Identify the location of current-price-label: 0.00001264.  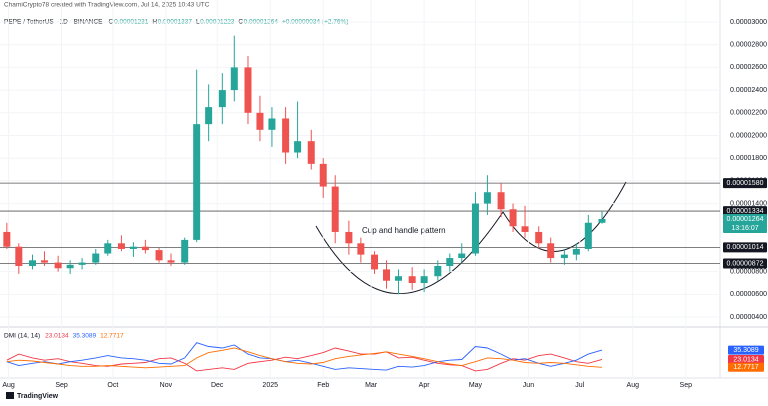
(745, 219).